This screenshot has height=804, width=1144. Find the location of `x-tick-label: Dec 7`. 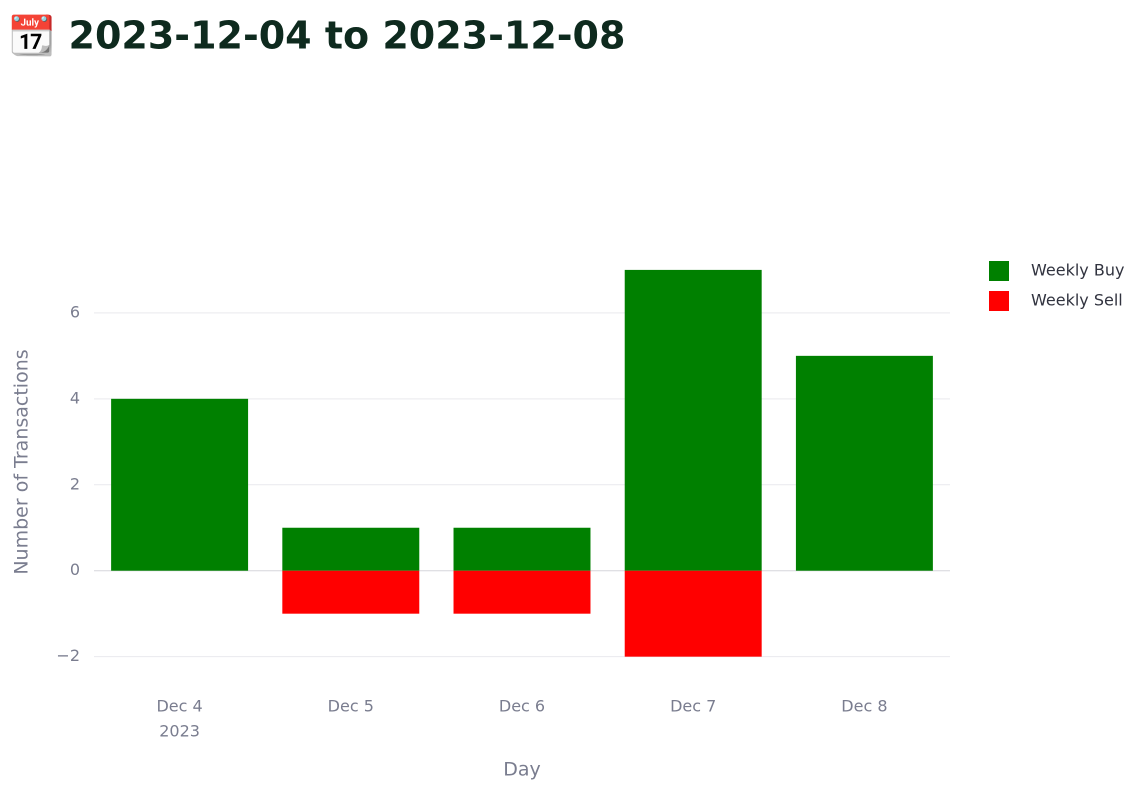

x-tick-label: Dec 7 is located at coordinates (693, 706).